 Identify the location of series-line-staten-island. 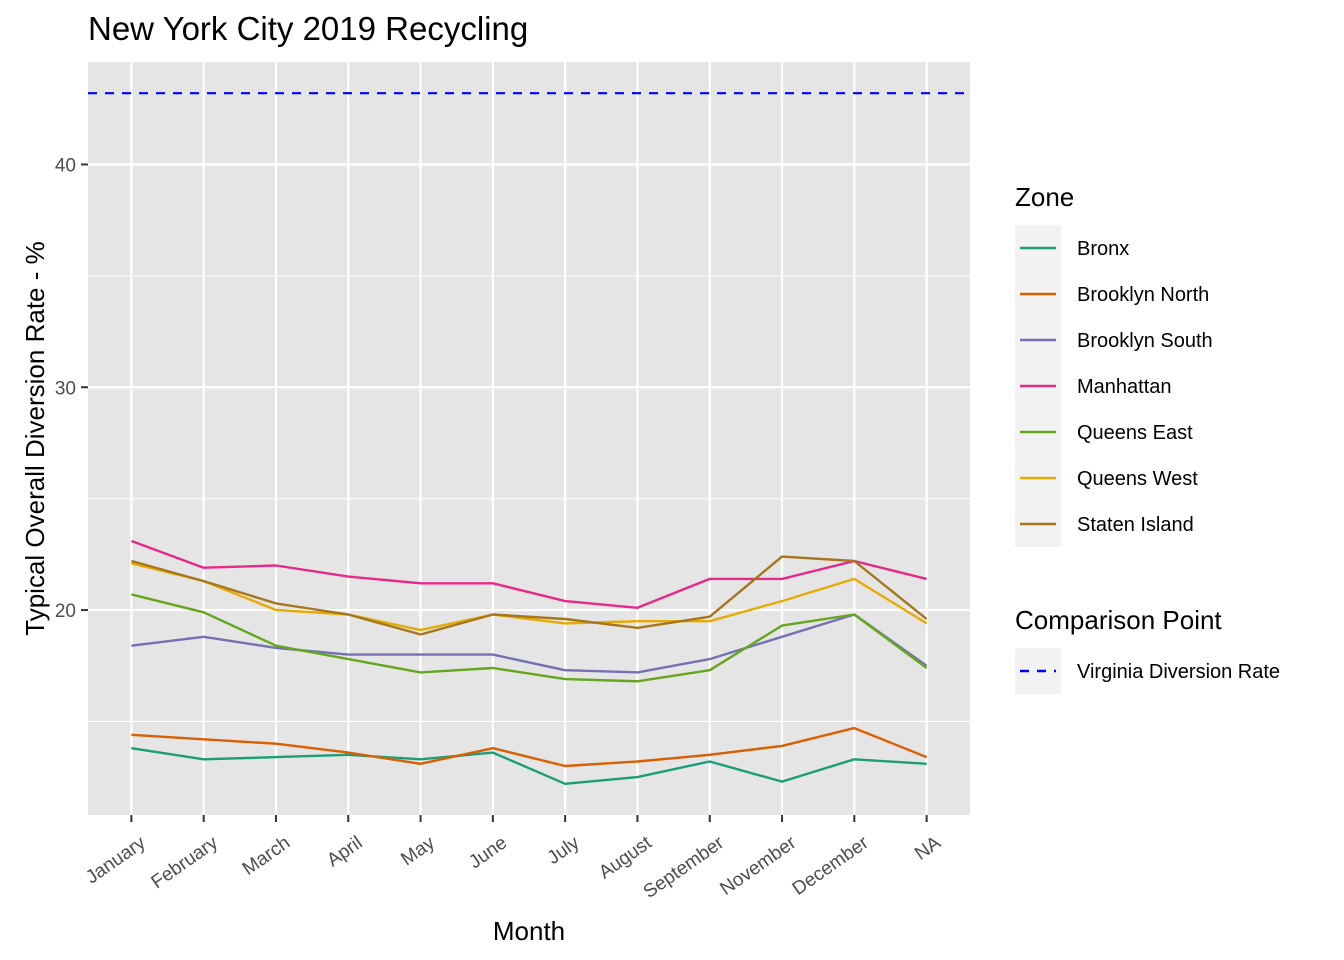
(529, 595).